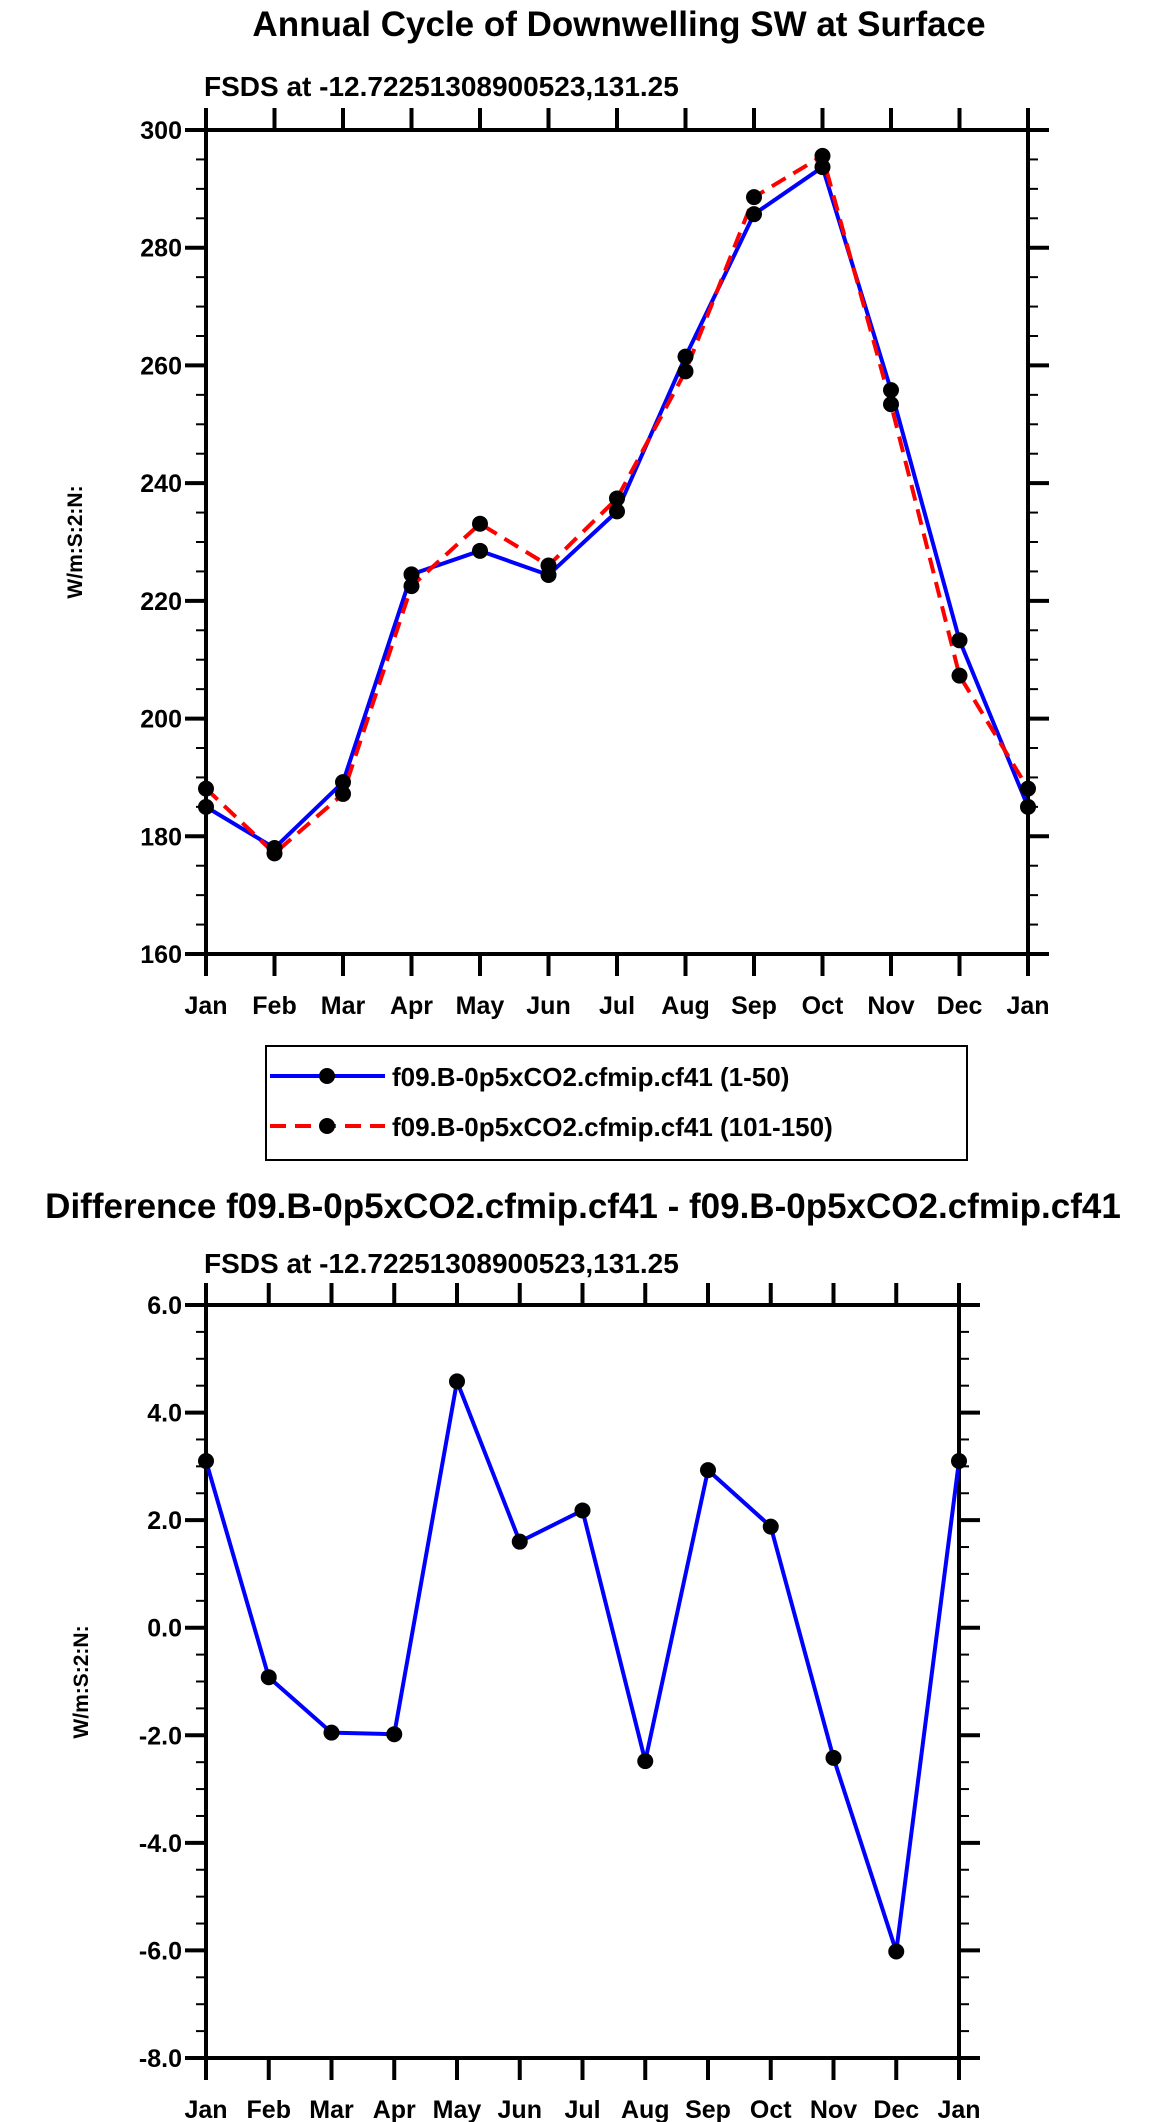 This screenshot has height=2122, width=1161. What do you see at coordinates (160, 2059) in the screenshot?
I see `y-tick-label: -8.0` at bounding box center [160, 2059].